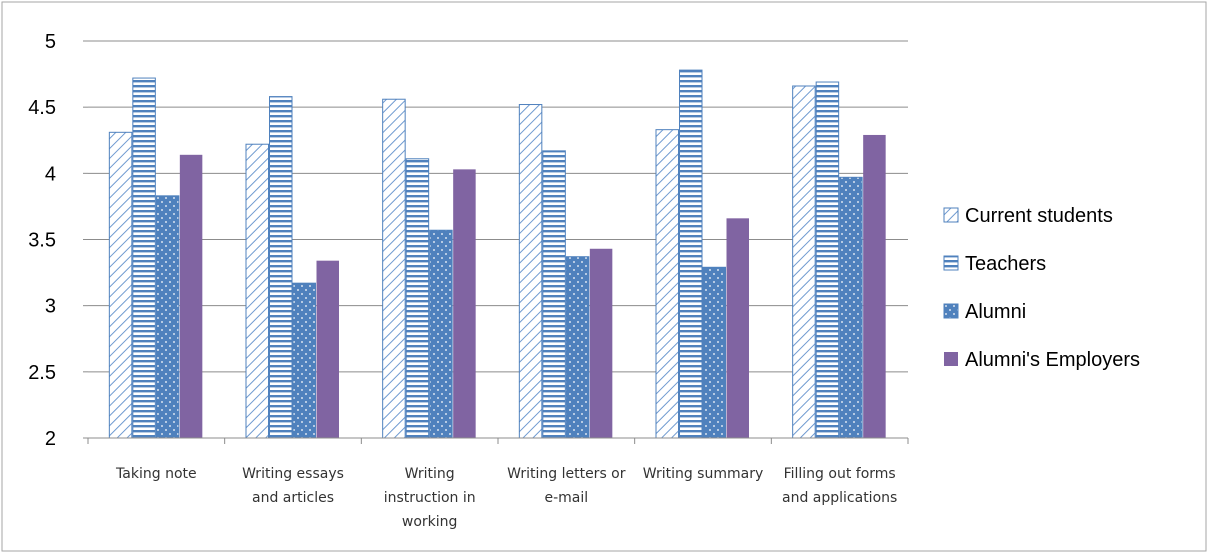 The image size is (1208, 553). I want to click on y-axis-ticks: 2 2.5 3 3.5 4 4.5 5, so click(42, 240).